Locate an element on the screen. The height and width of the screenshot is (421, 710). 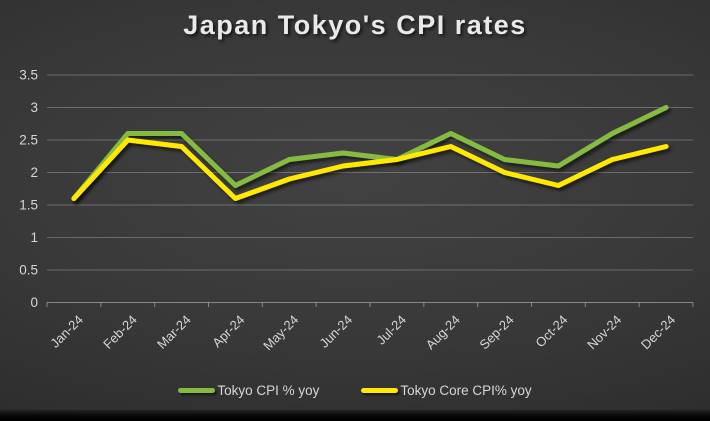
x-tick-label: Jun-24 is located at coordinates (335, 331).